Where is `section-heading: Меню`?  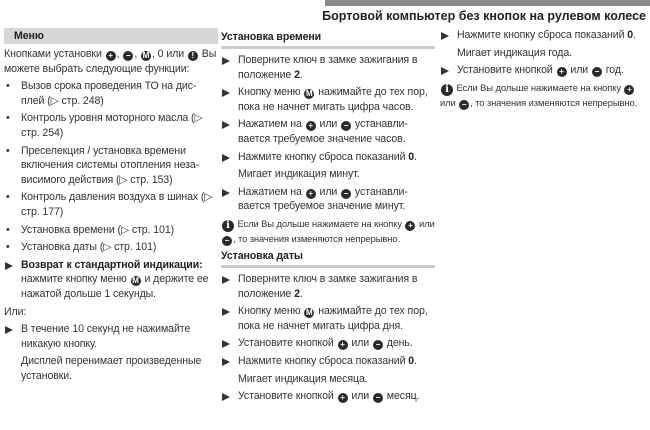
section-heading: Меню is located at coordinates (111, 36).